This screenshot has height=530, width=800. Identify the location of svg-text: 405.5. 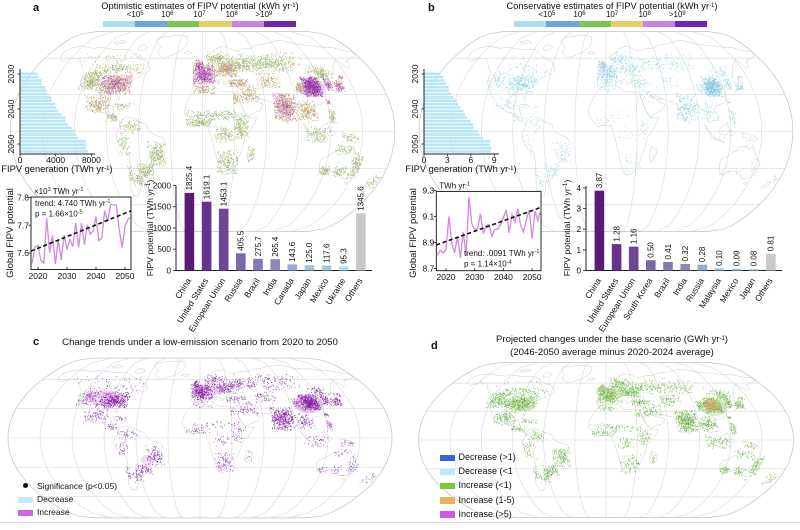
(241, 240).